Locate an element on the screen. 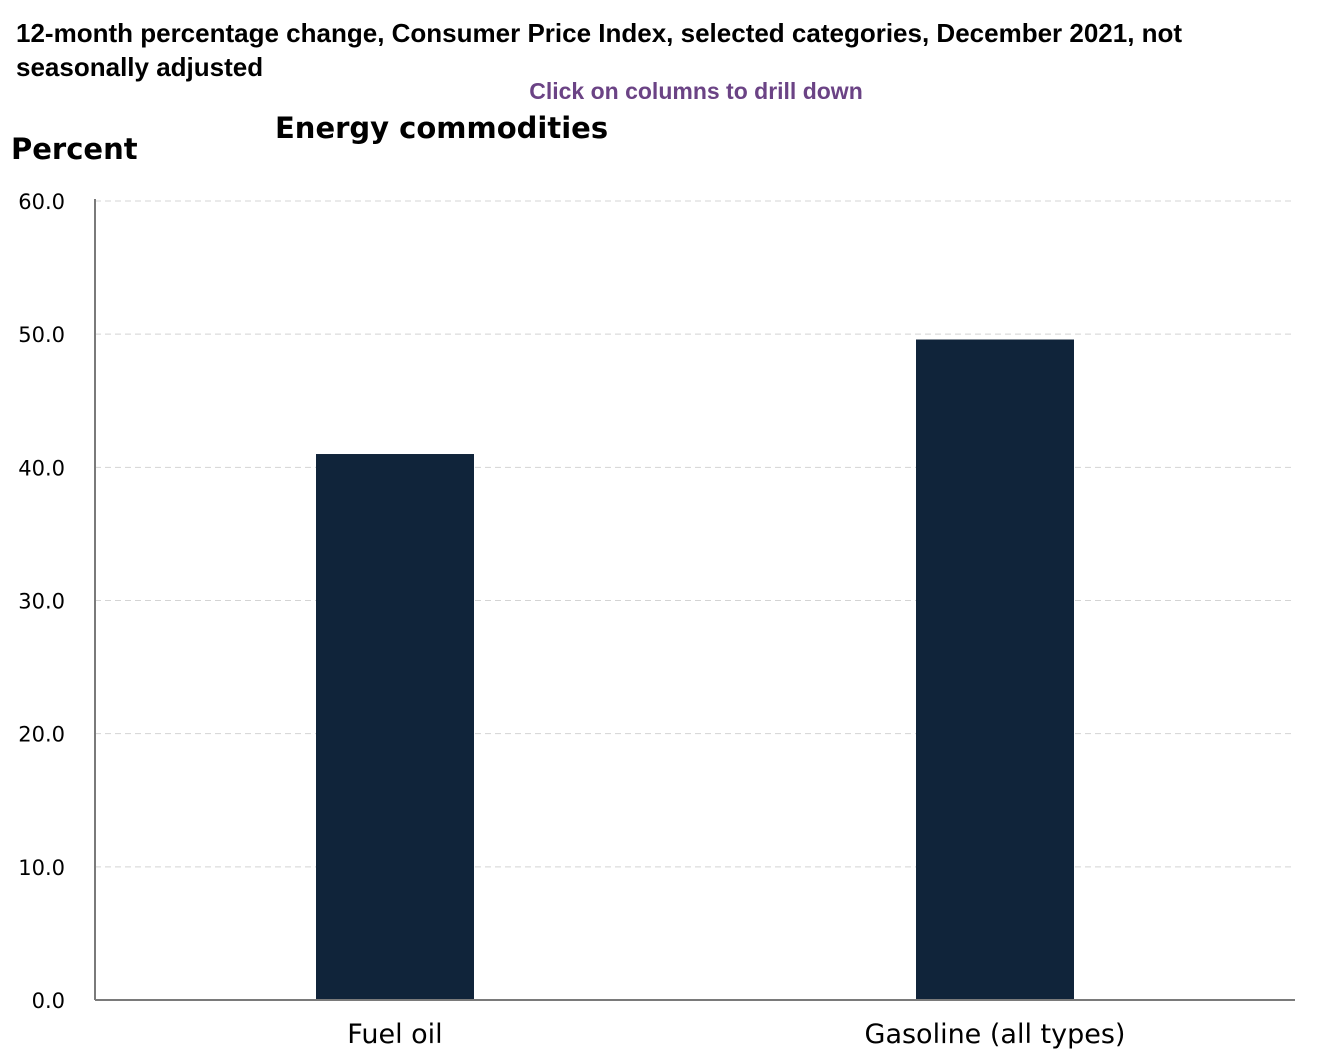 The image size is (1342, 1064). x-category-label: Fuel oil is located at coordinates (394, 1034).